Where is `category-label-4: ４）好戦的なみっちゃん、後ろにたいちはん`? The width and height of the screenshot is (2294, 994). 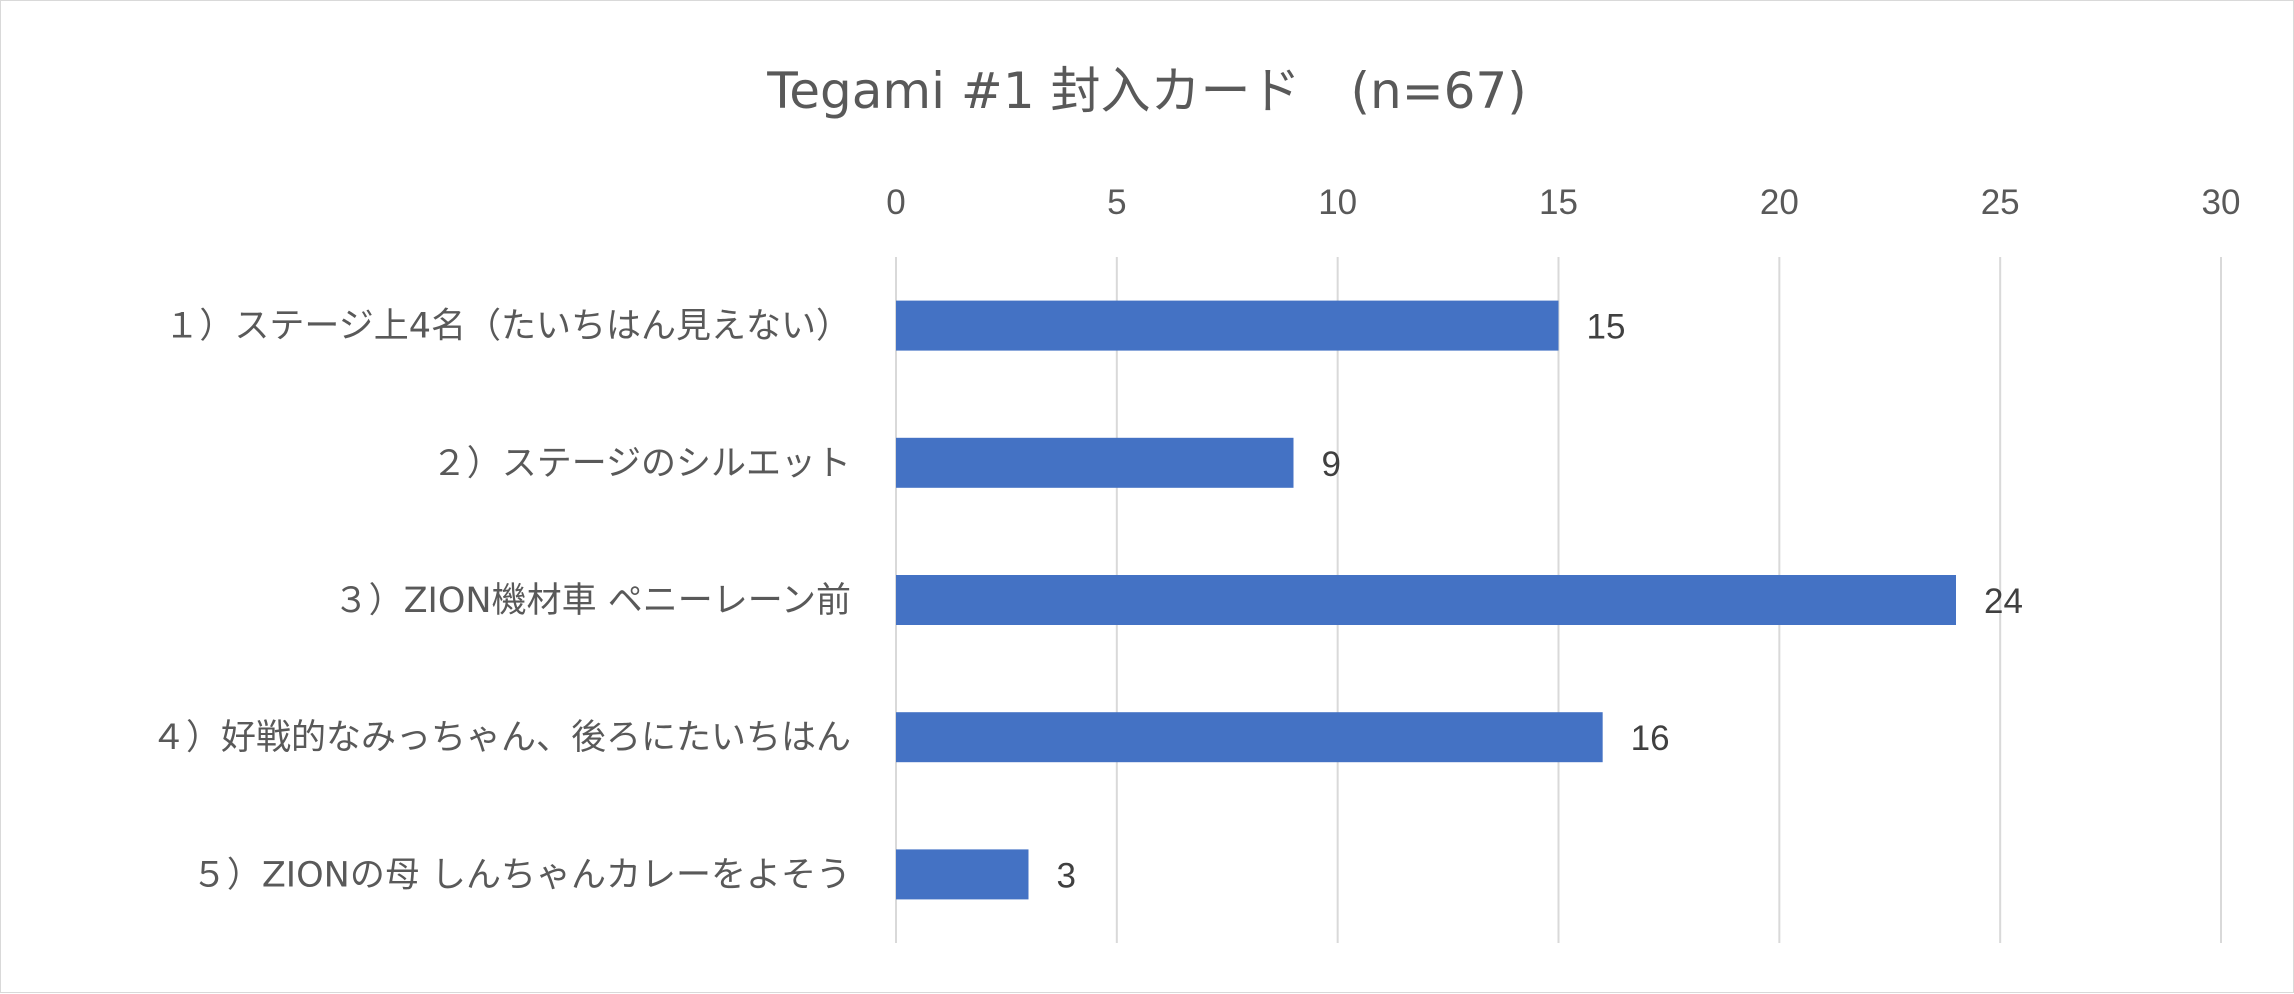
category-label-4: ４）好戦的なみっちゃん、後ろにたいちはん is located at coordinates (501, 738).